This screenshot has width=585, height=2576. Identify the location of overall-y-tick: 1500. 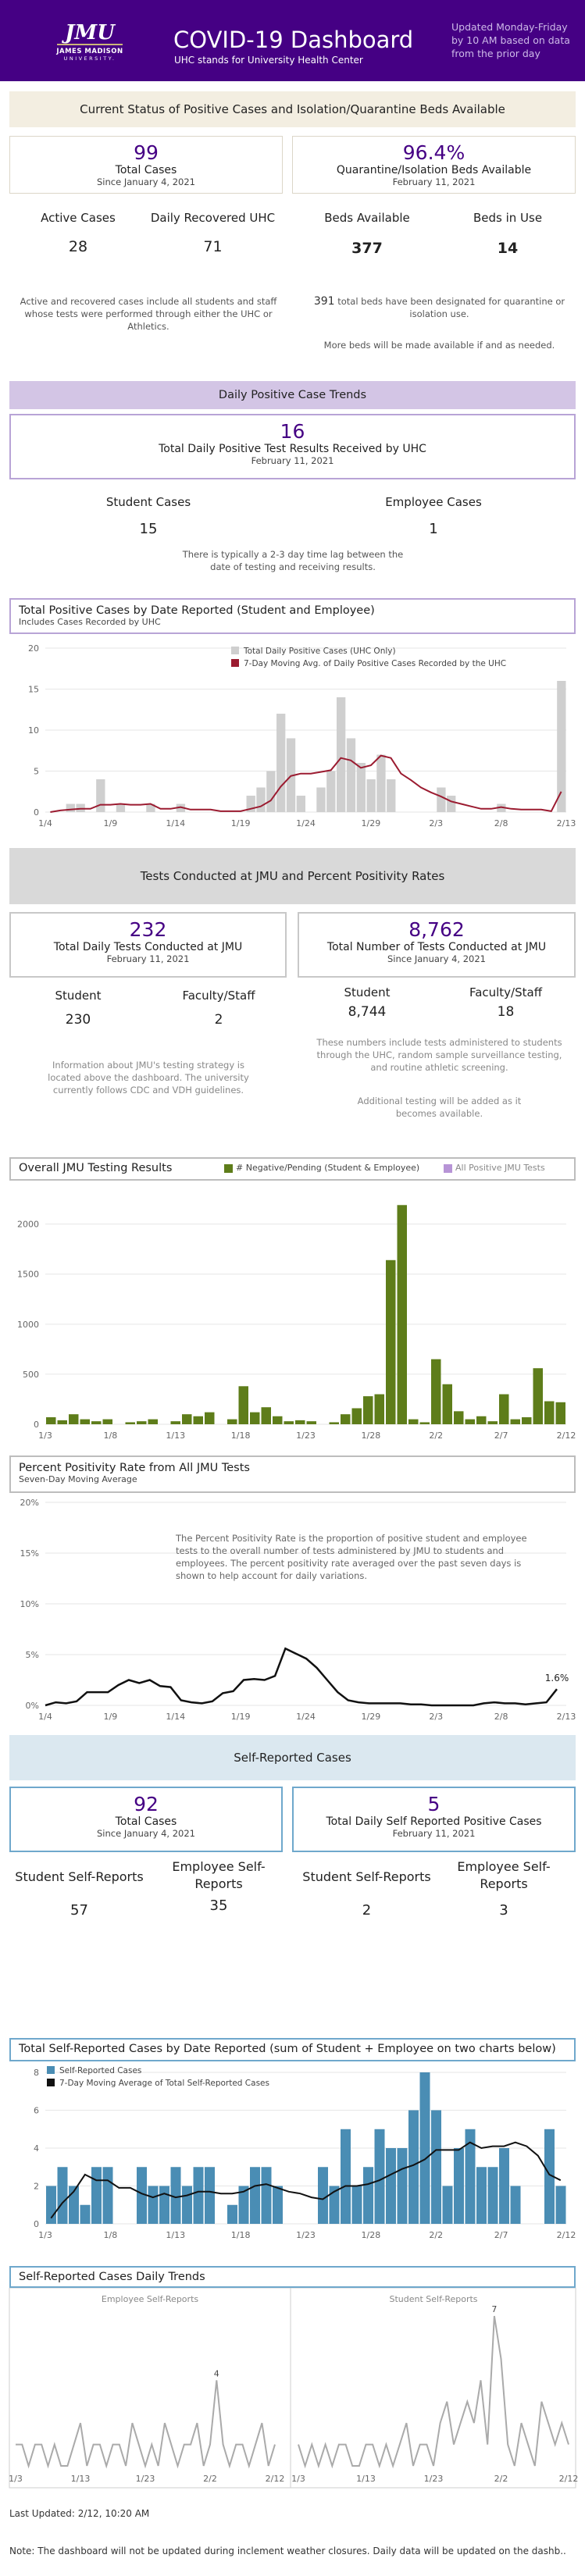
(28, 1275).